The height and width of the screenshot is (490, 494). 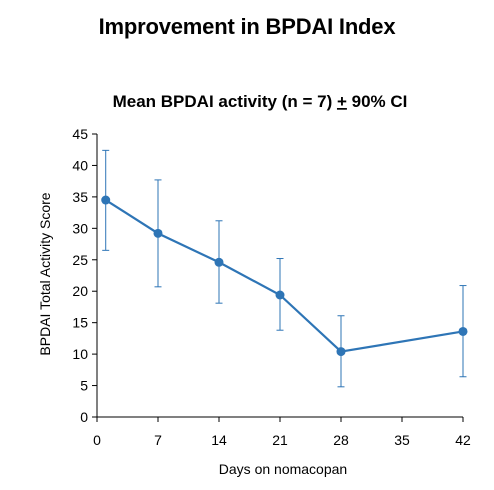 What do you see at coordinates (463, 440) in the screenshot?
I see `x-tick-label: 42` at bounding box center [463, 440].